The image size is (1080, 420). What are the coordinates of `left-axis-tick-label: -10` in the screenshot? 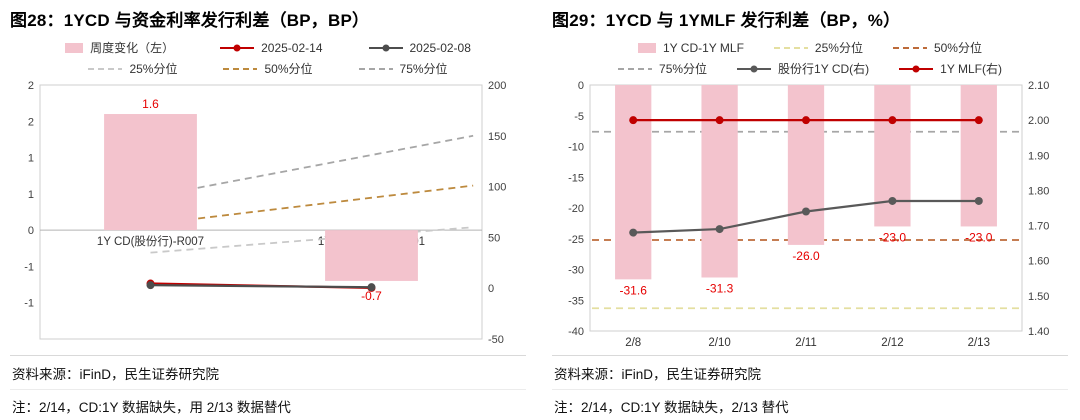 It's located at (576, 148).